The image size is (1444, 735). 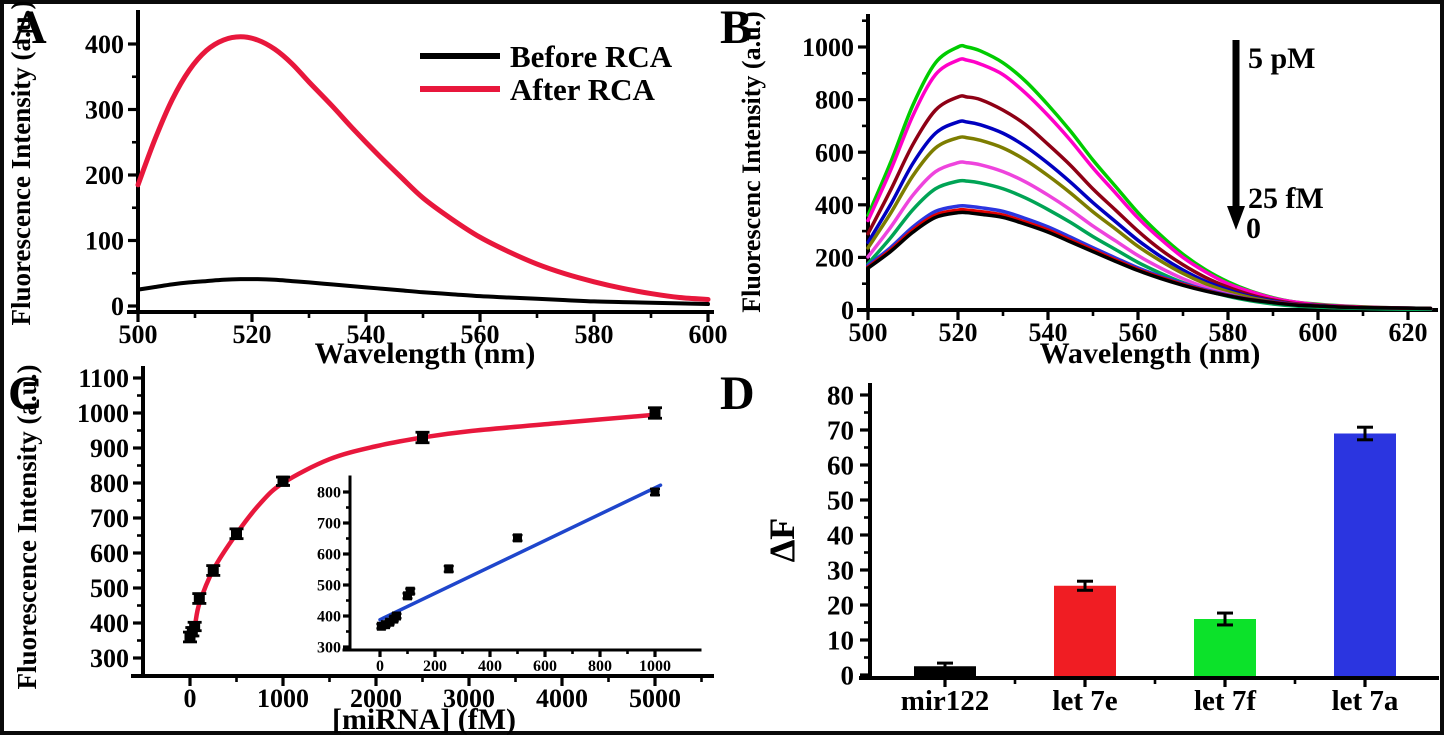 I want to click on arrowhead-icon, so click(x=1236, y=218).